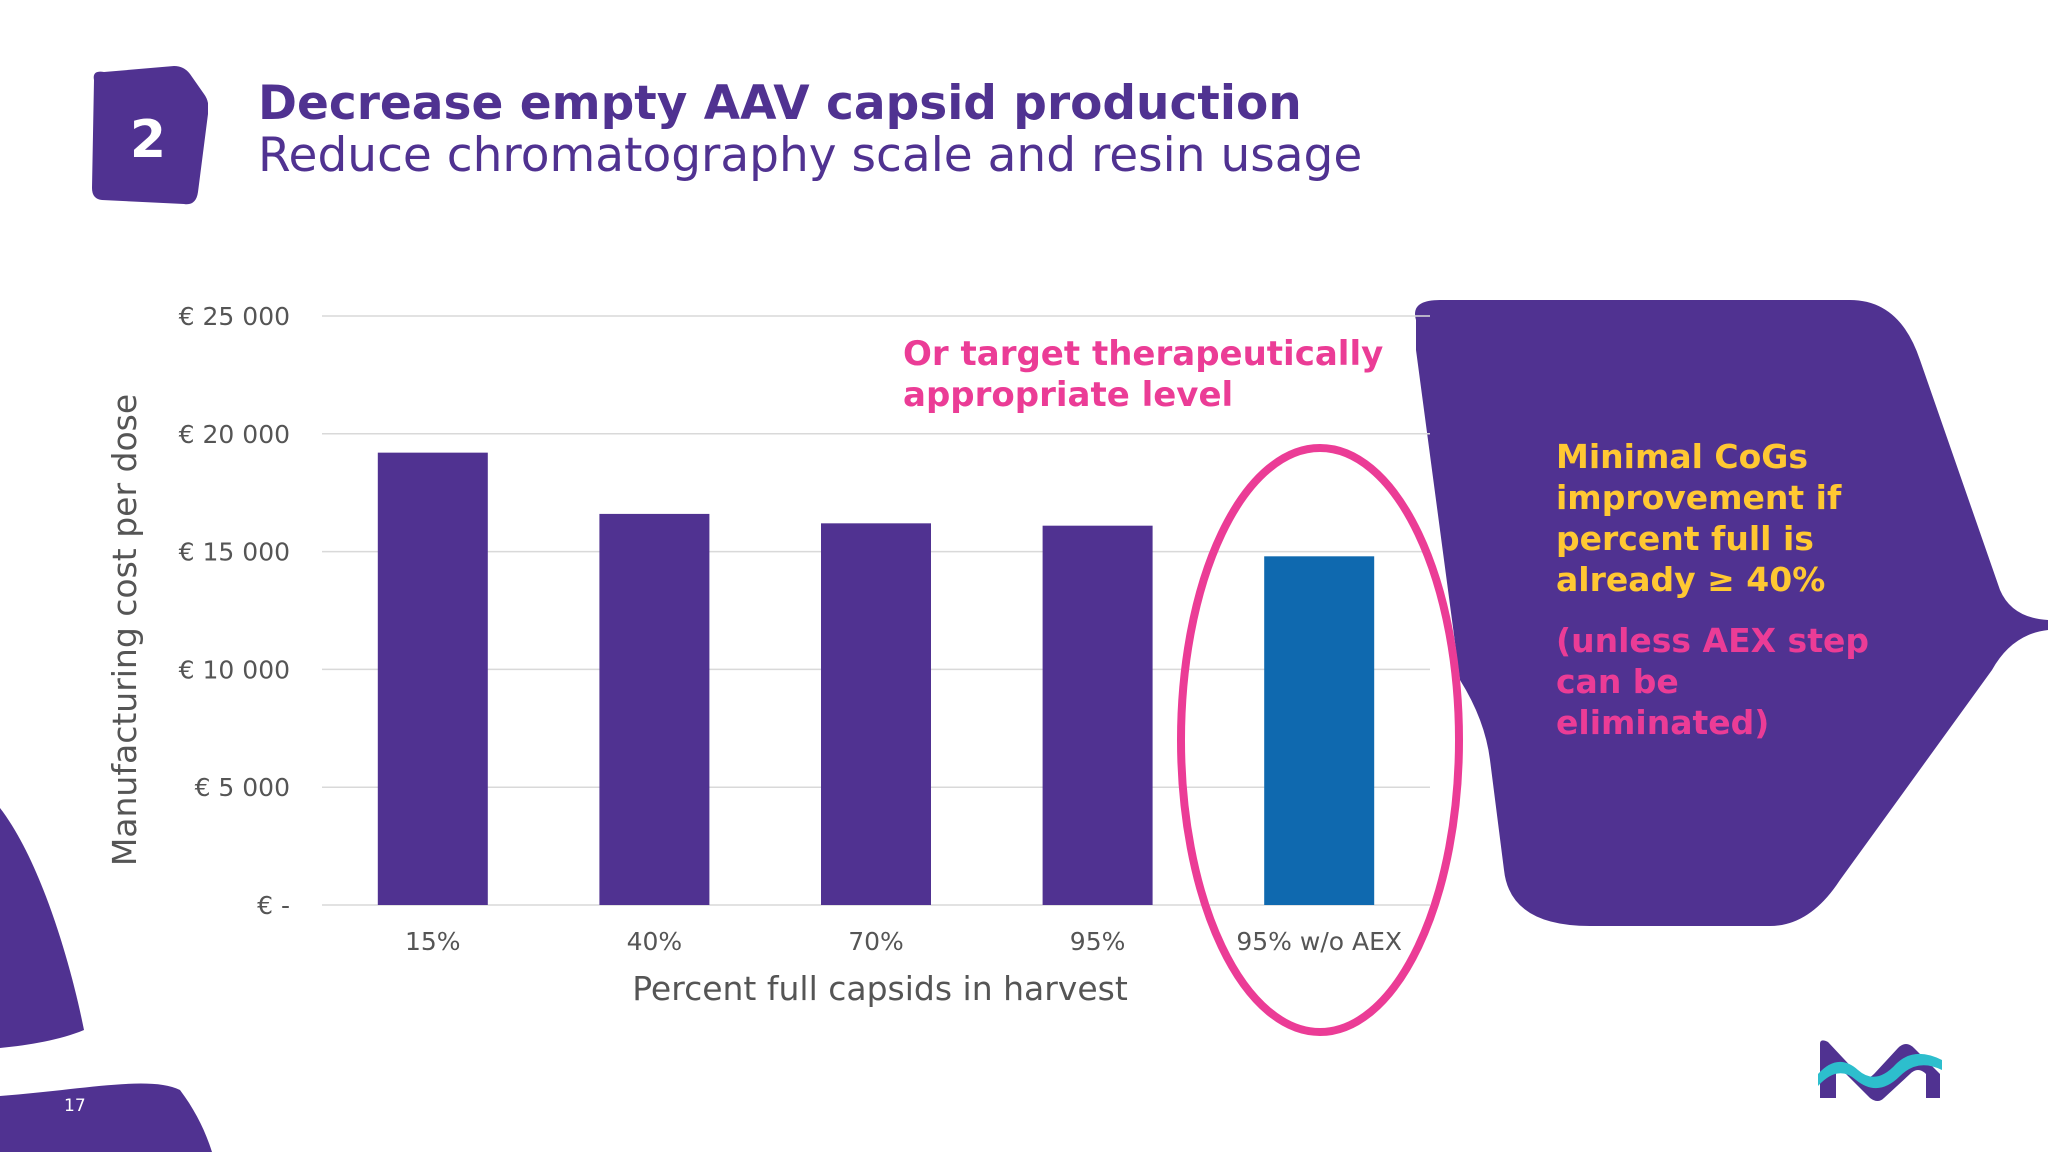  What do you see at coordinates (880, 988) in the screenshot?
I see `x-axis-label: Percent full capsids in harvest` at bounding box center [880, 988].